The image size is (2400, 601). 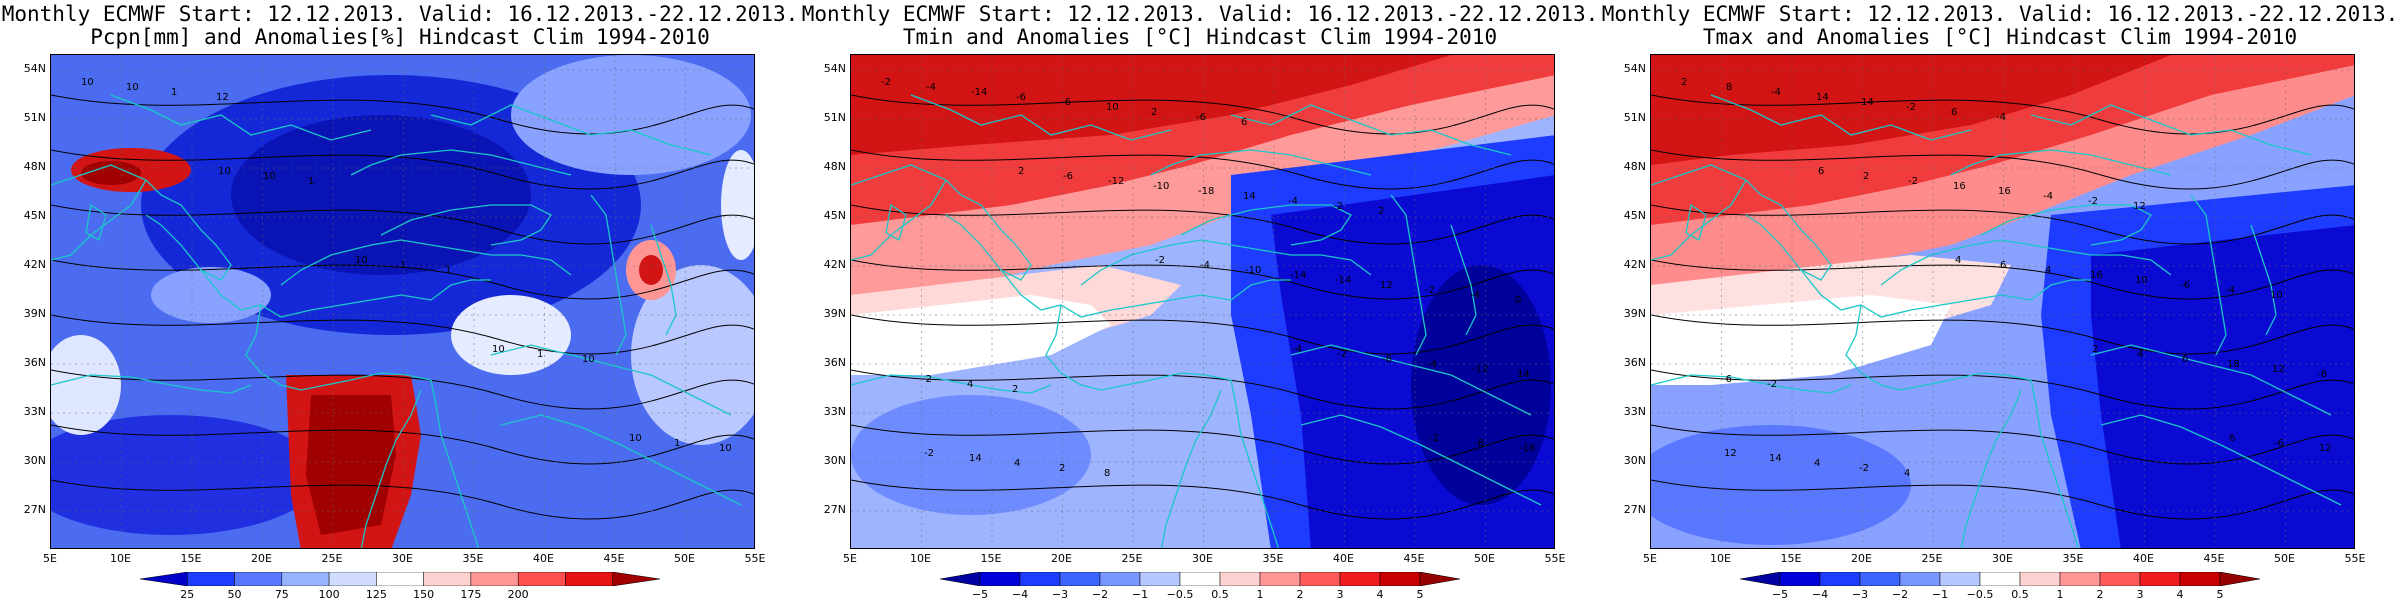 What do you see at coordinates (2355, 558) in the screenshot?
I see `lon-tick-label: 55E` at bounding box center [2355, 558].